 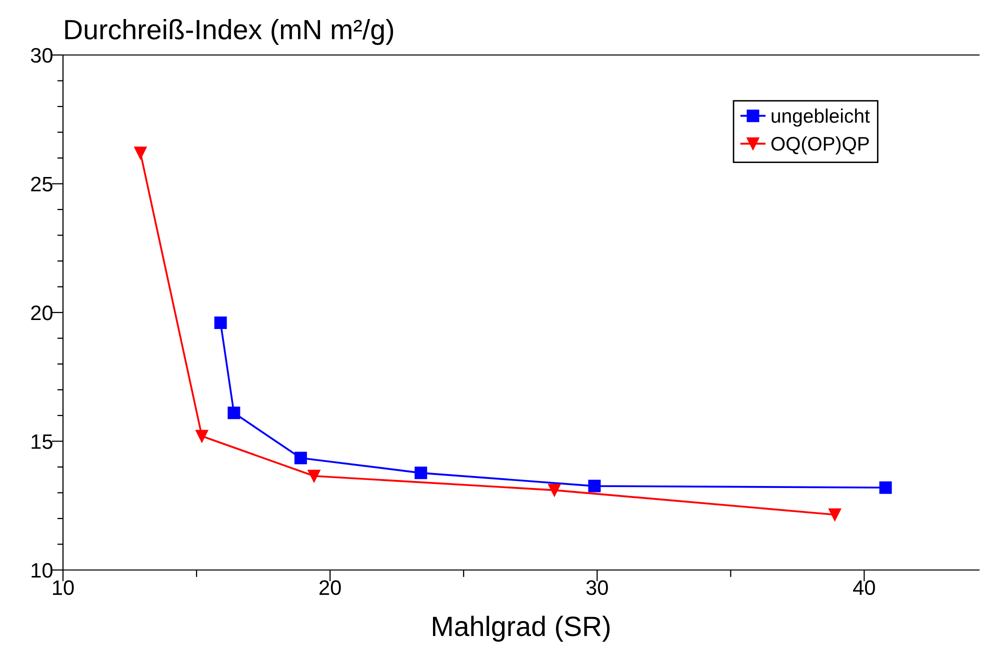 What do you see at coordinates (229, 32) in the screenshot?
I see `y-axis-title: Durchreiß-Index (mN m²/g)` at bounding box center [229, 32].